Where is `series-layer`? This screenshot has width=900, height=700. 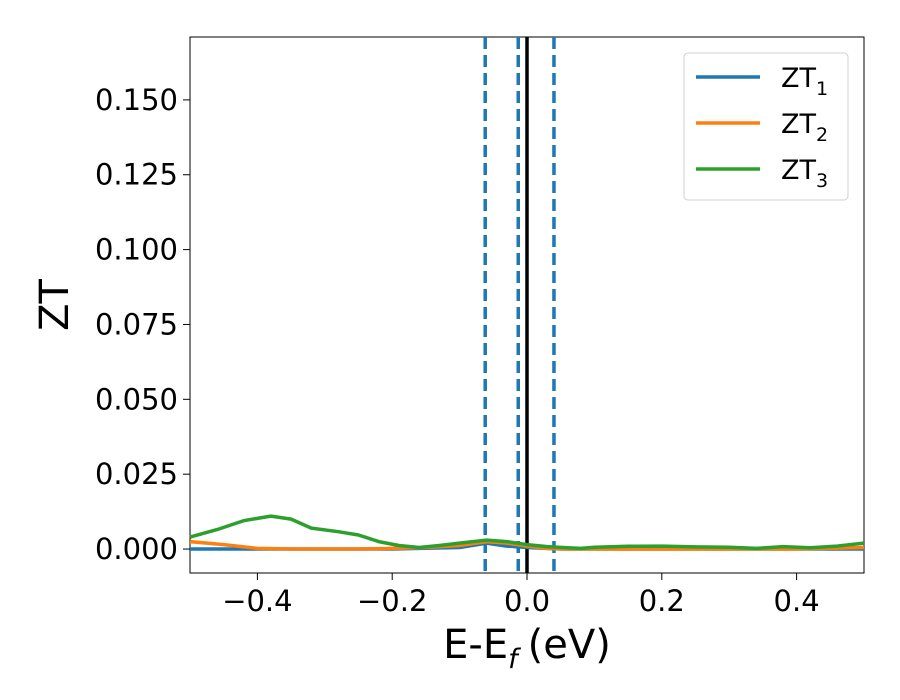 series-layer is located at coordinates (527, 532).